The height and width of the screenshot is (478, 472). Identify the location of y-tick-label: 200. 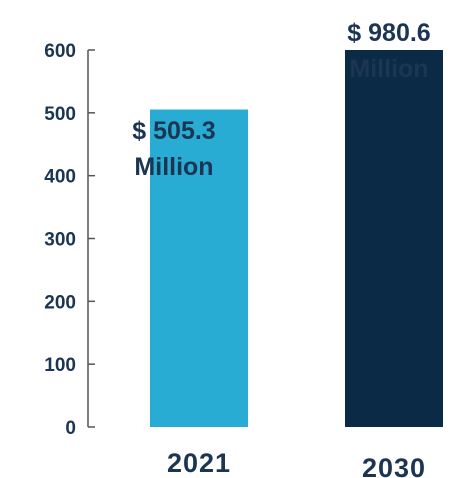
(60, 302).